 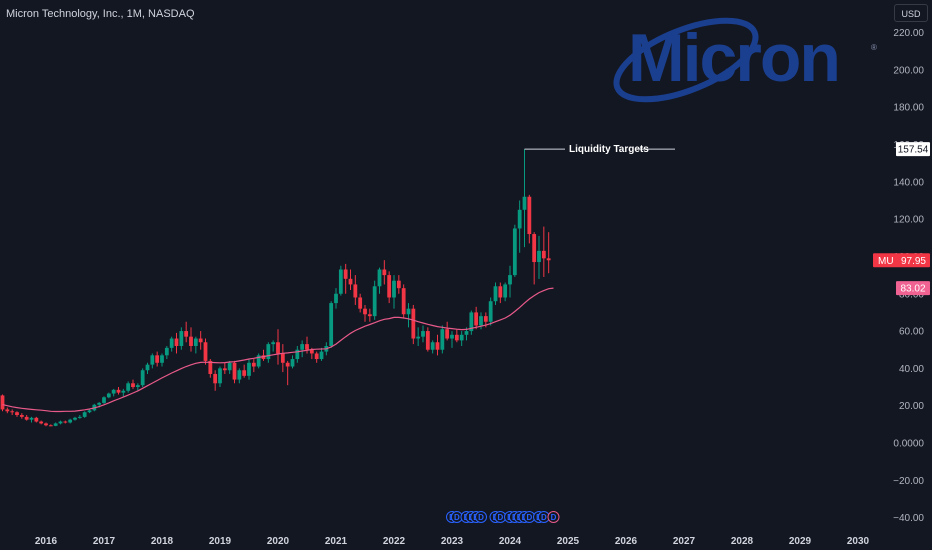 What do you see at coordinates (220, 541) in the screenshot?
I see `x-tick-label: 2019` at bounding box center [220, 541].